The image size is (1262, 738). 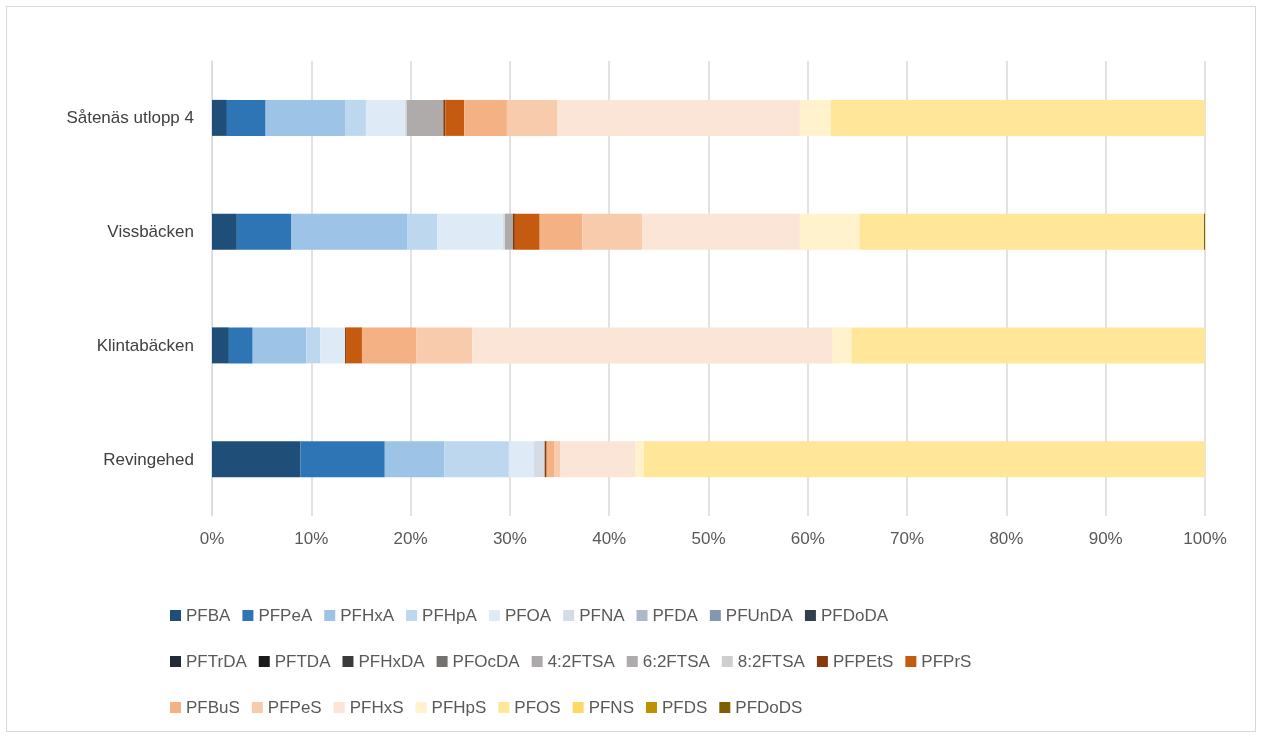 I want to click on legend-label: PFBuS, so click(x=213, y=707).